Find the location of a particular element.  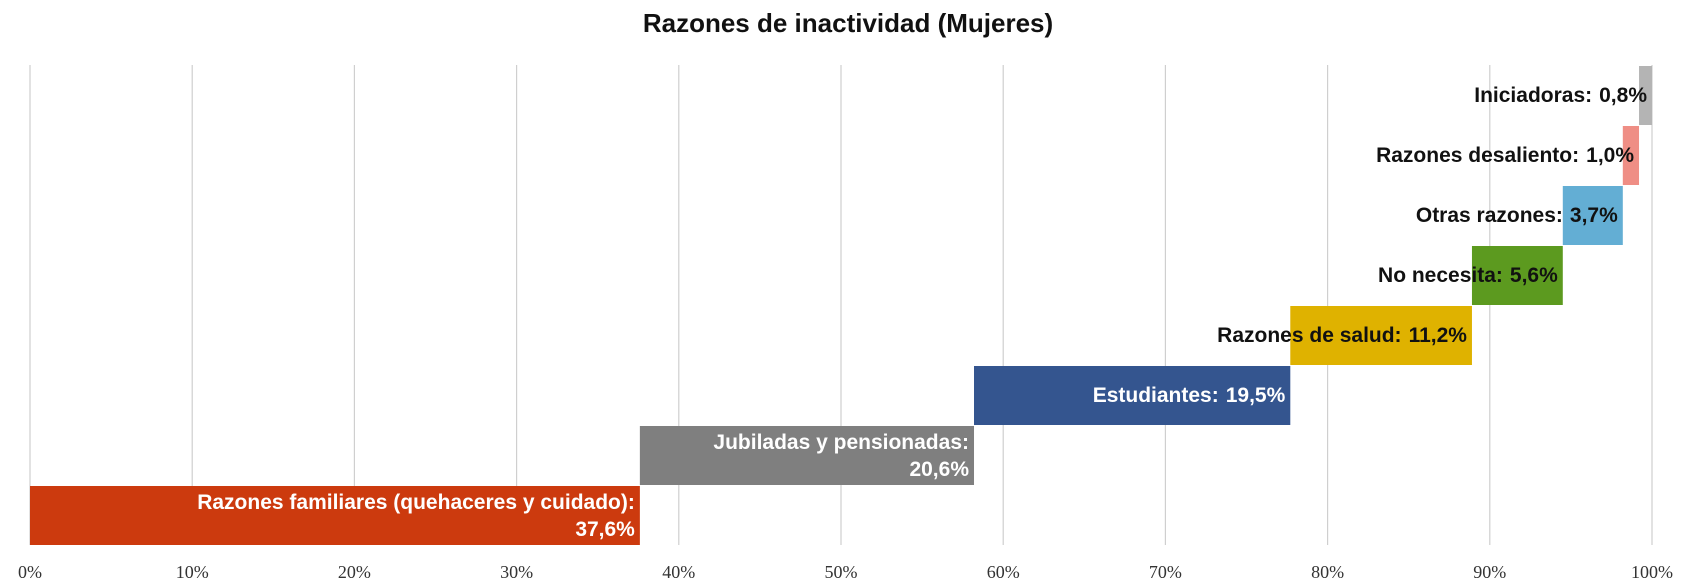

value-label: 0,8% is located at coordinates (1623, 95).